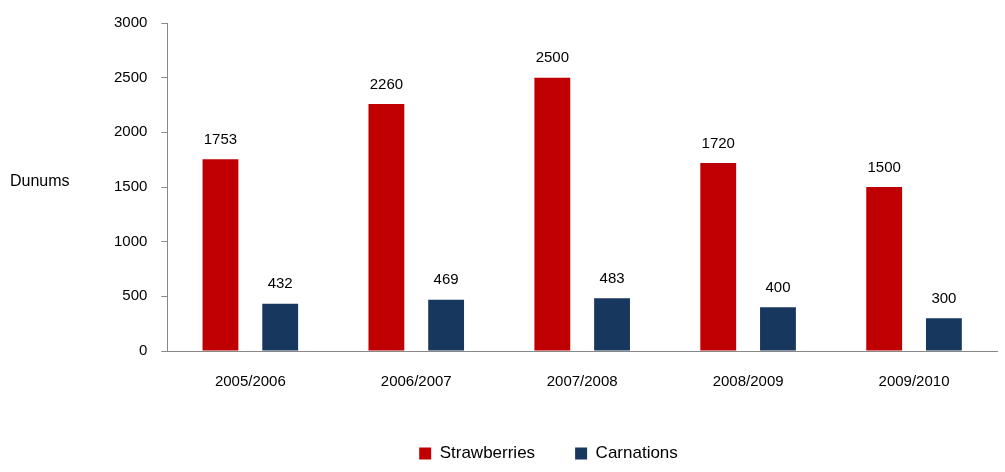 The height and width of the screenshot is (472, 1005). I want to click on y-tick-label: 1000, so click(130, 240).